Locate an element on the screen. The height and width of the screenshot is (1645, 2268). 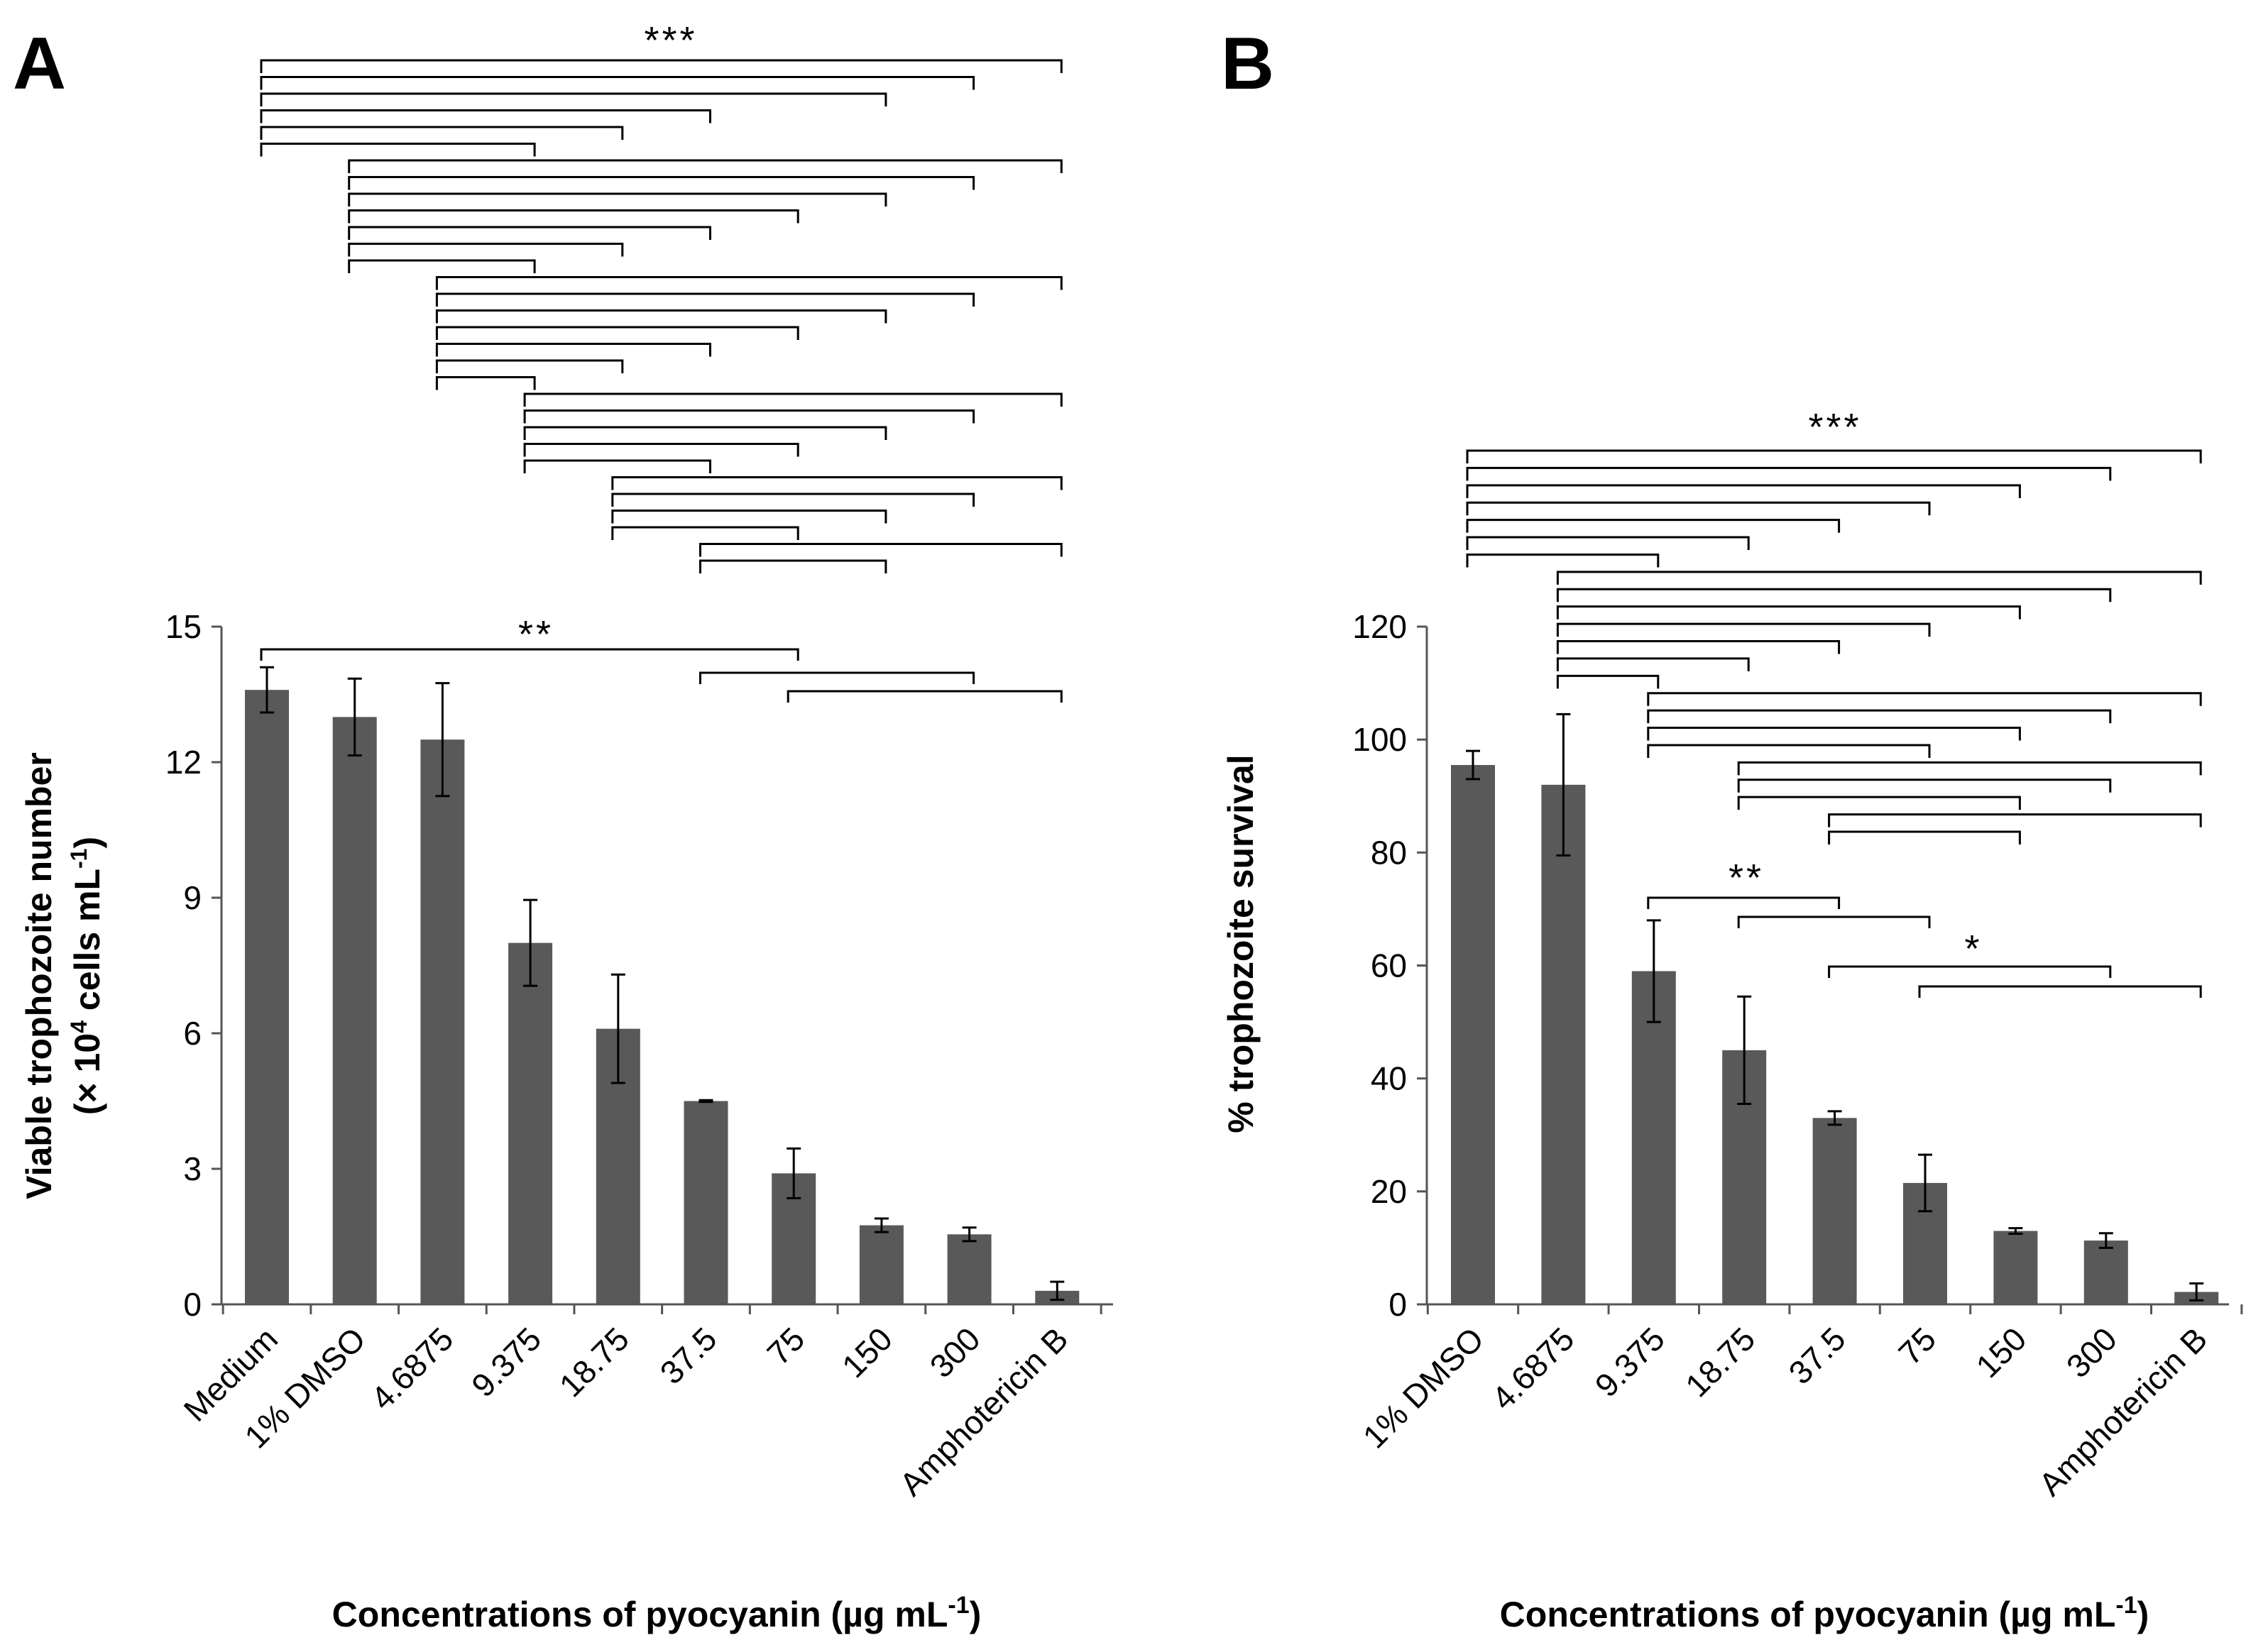
panel-a-ytick-label: 0 is located at coordinates (193, 1304).